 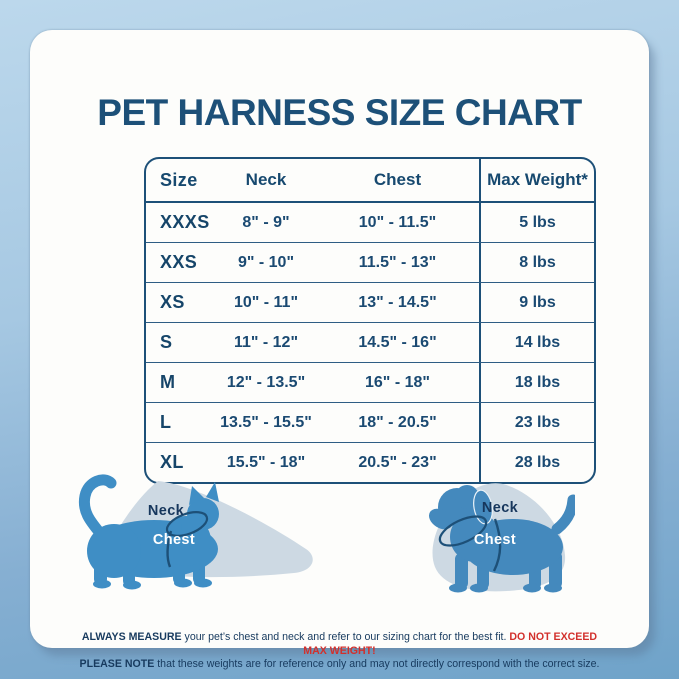 What do you see at coordinates (397, 422) in the screenshot?
I see `chest-cell: 18" - 20.5"` at bounding box center [397, 422].